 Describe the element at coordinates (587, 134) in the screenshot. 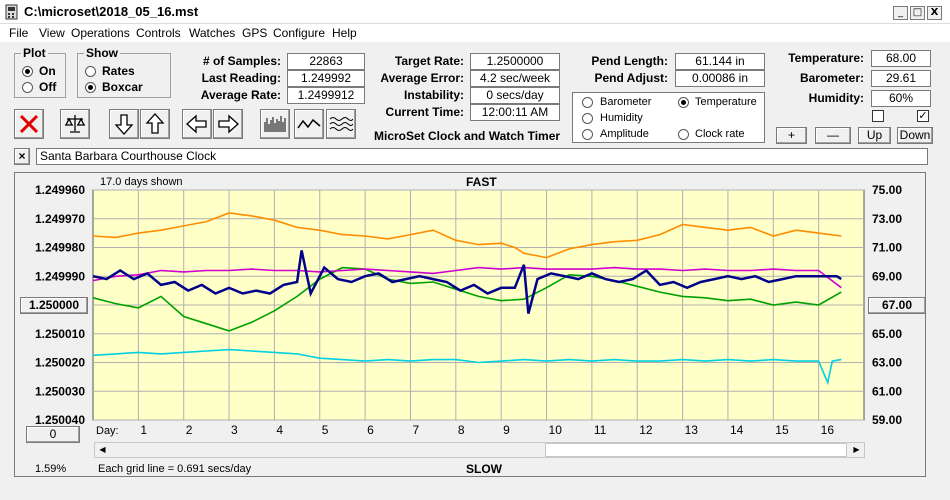

I see `amplitude-radio` at that location.